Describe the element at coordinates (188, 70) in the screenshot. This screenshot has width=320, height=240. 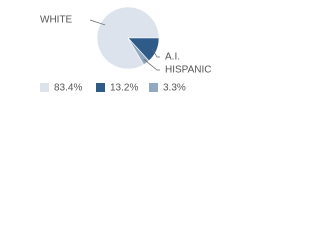
I see `slice-label: HISPANIC` at that location.